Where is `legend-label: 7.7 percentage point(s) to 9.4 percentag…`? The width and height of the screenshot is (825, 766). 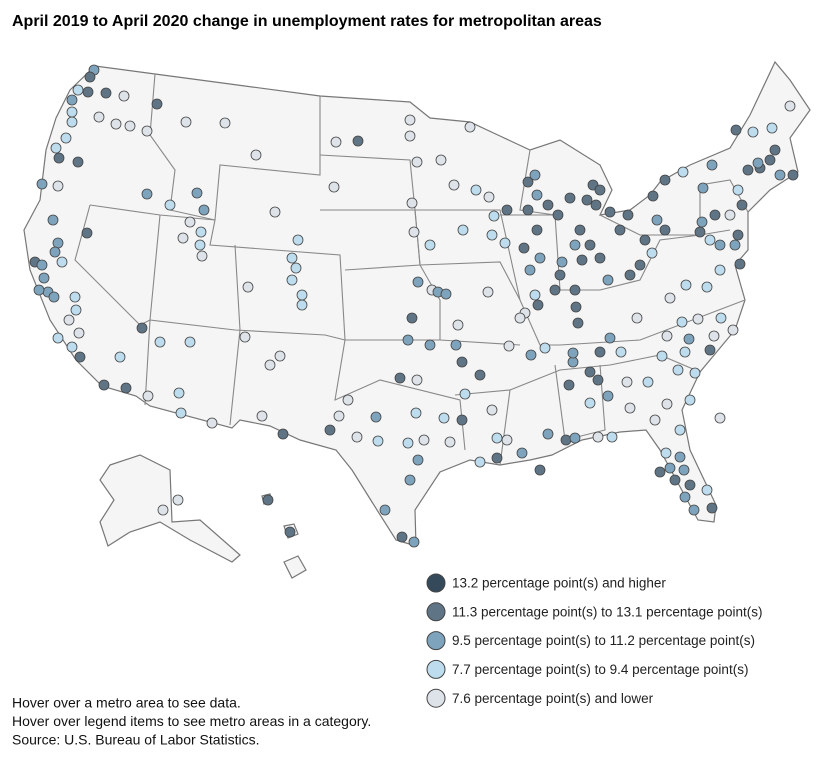 legend-label: 7.7 percentage point(s) to 9.4 percentag… is located at coordinates (600, 669).